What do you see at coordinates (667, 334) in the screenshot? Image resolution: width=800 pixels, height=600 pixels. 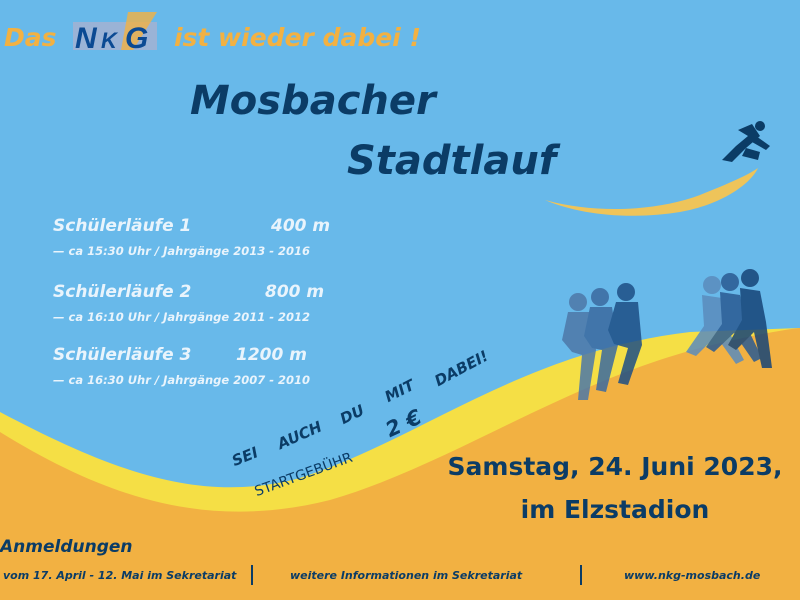 I see `runners-group-illustration` at bounding box center [667, 334].